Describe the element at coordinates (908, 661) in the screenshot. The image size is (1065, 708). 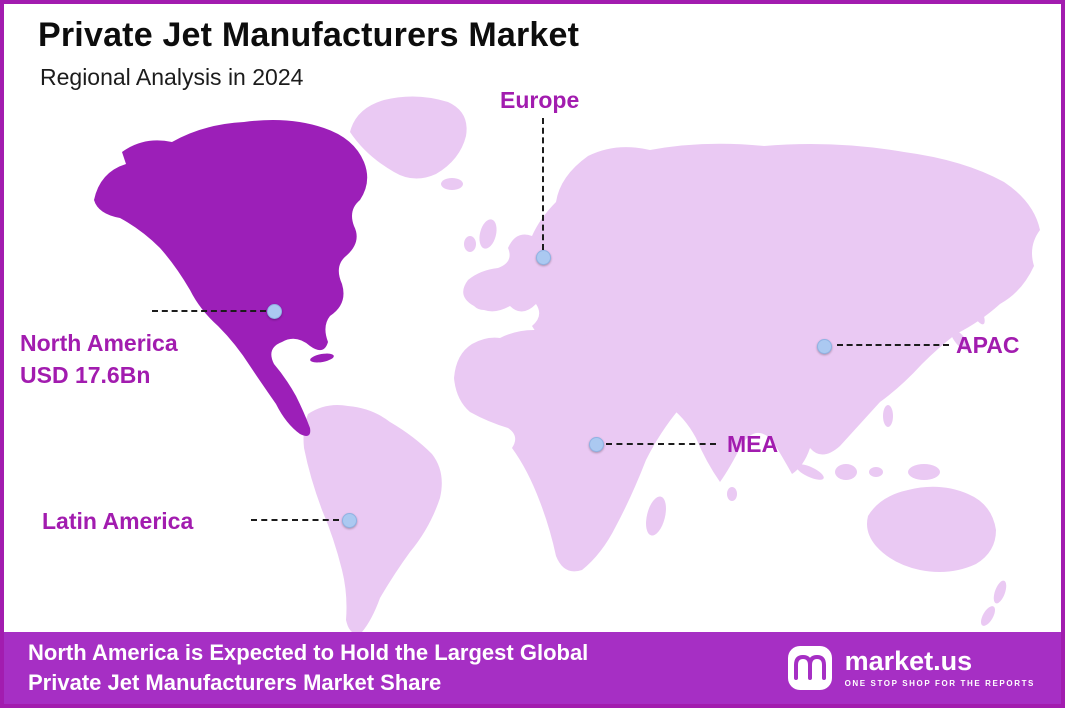
I see `brand-name: market.us` at that location.